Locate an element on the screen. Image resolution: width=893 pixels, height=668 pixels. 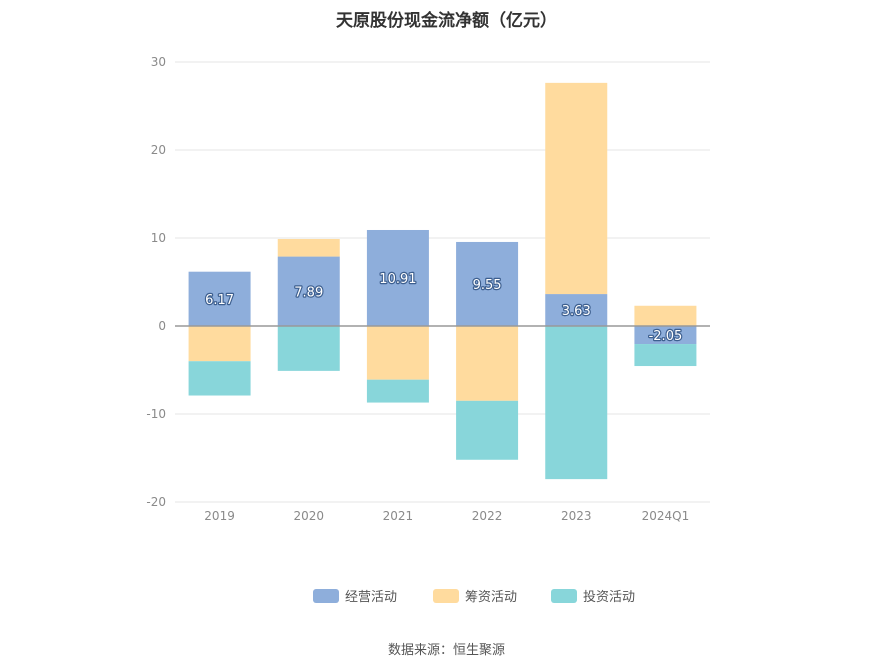
y-tick-label: 30 is located at coordinates (158, 62).